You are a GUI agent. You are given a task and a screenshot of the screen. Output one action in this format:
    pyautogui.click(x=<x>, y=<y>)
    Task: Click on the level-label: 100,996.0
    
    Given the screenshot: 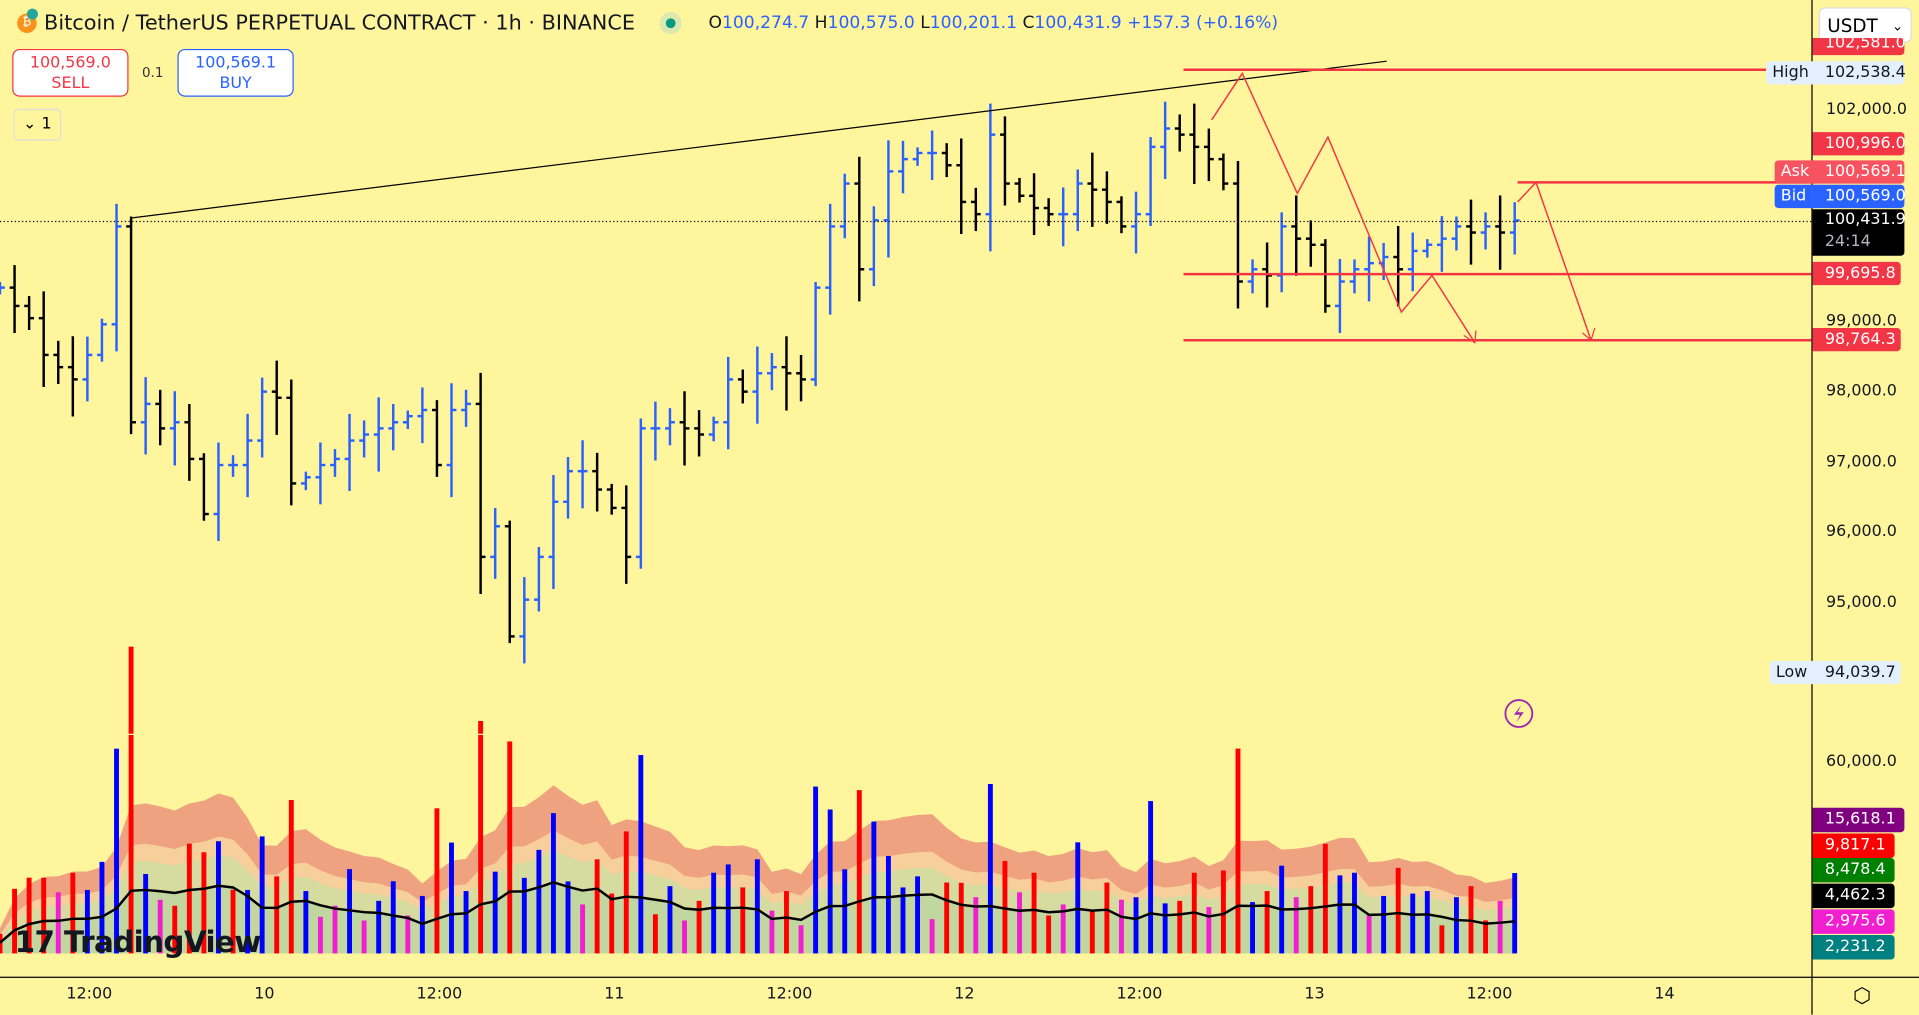 What is the action you would take?
    pyautogui.click(x=1859, y=144)
    